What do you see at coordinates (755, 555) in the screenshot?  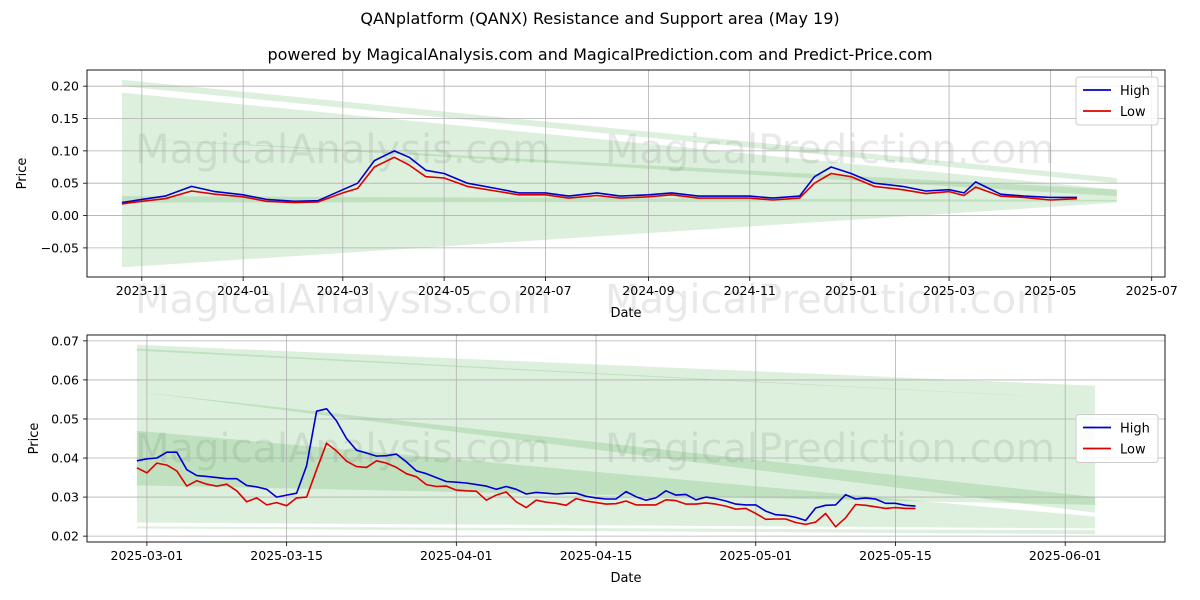 I see `x-tick-label: 2025-05-01` at bounding box center [755, 555].